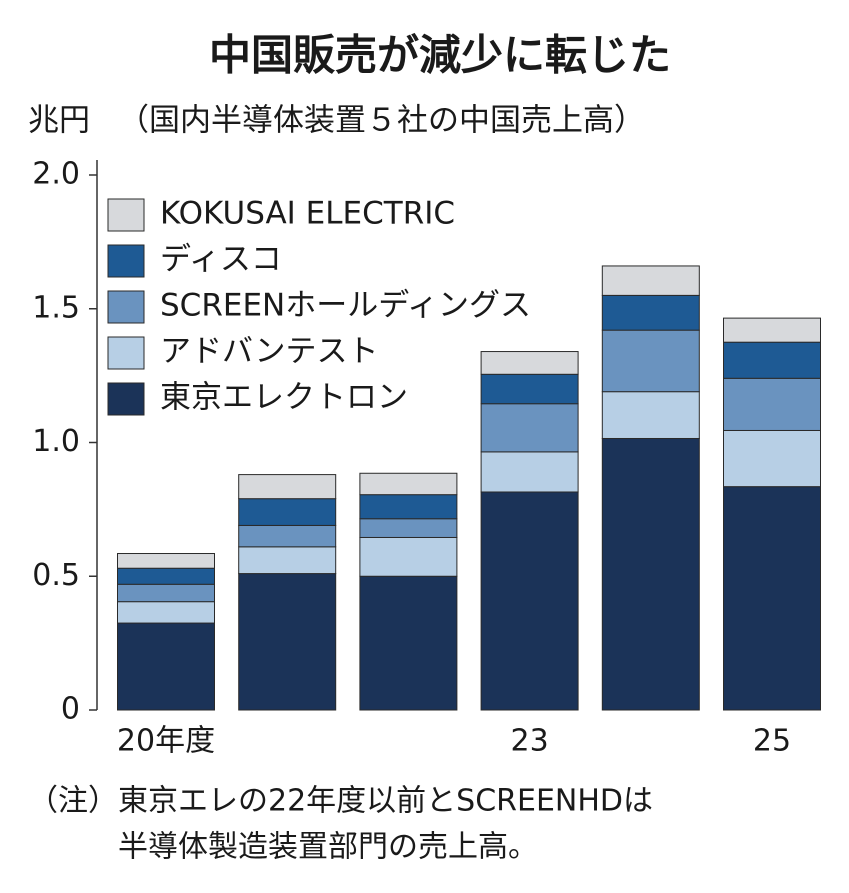  What do you see at coordinates (56, 575) in the screenshot?
I see `y-tick-label: 0.5` at bounding box center [56, 575].